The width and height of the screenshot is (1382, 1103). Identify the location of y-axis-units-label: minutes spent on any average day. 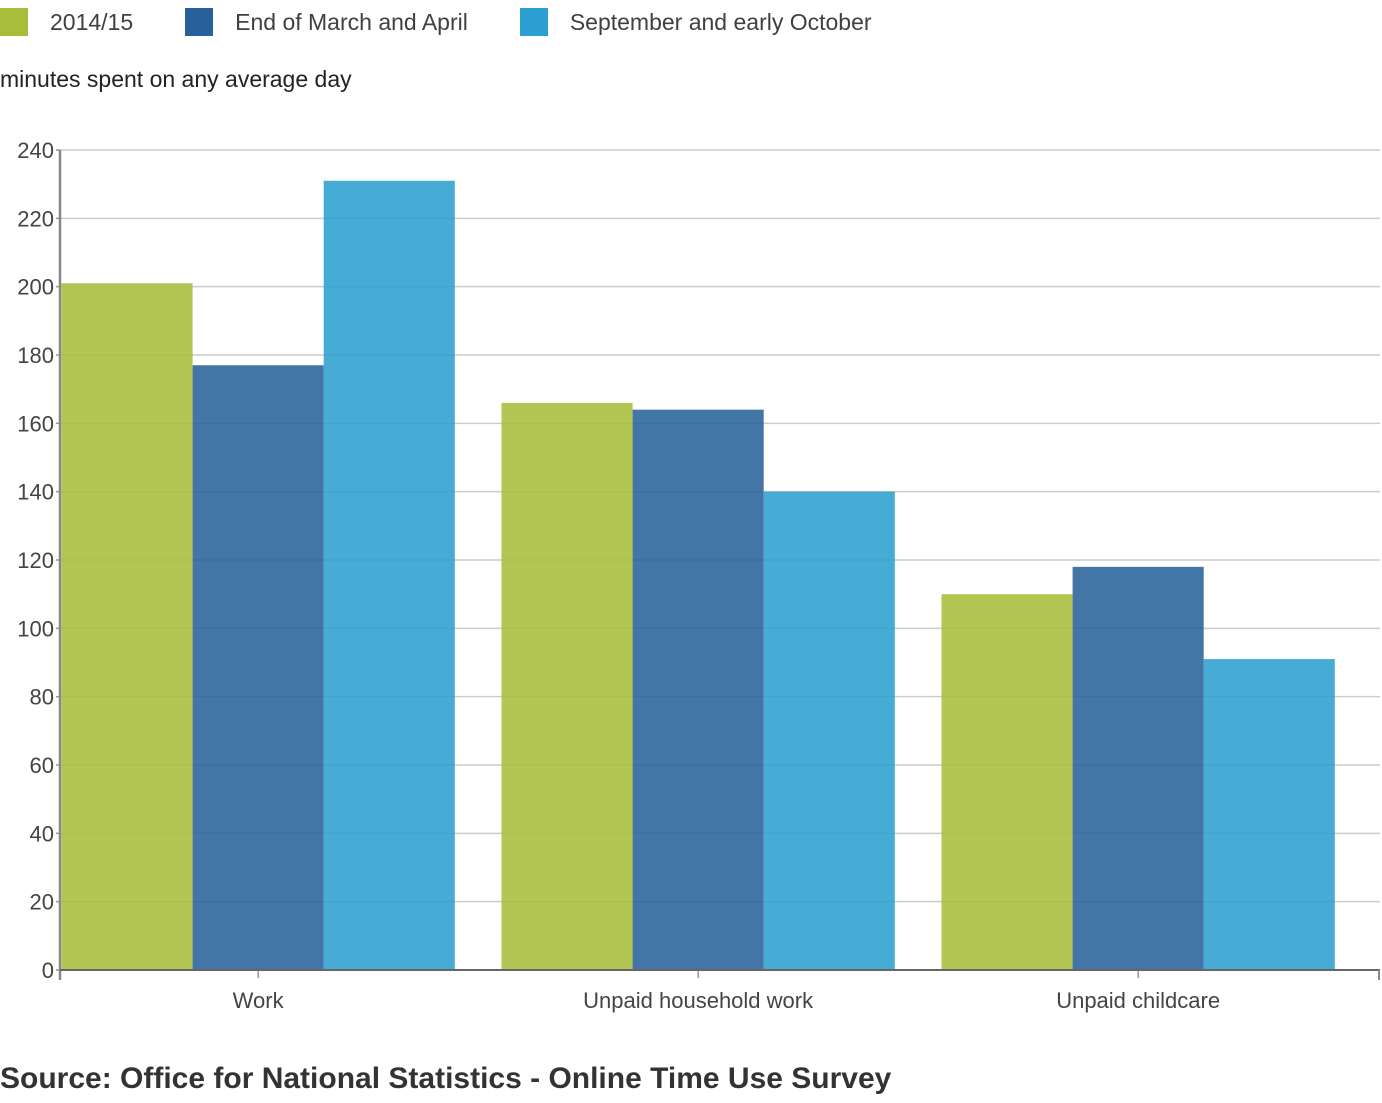
(176, 79).